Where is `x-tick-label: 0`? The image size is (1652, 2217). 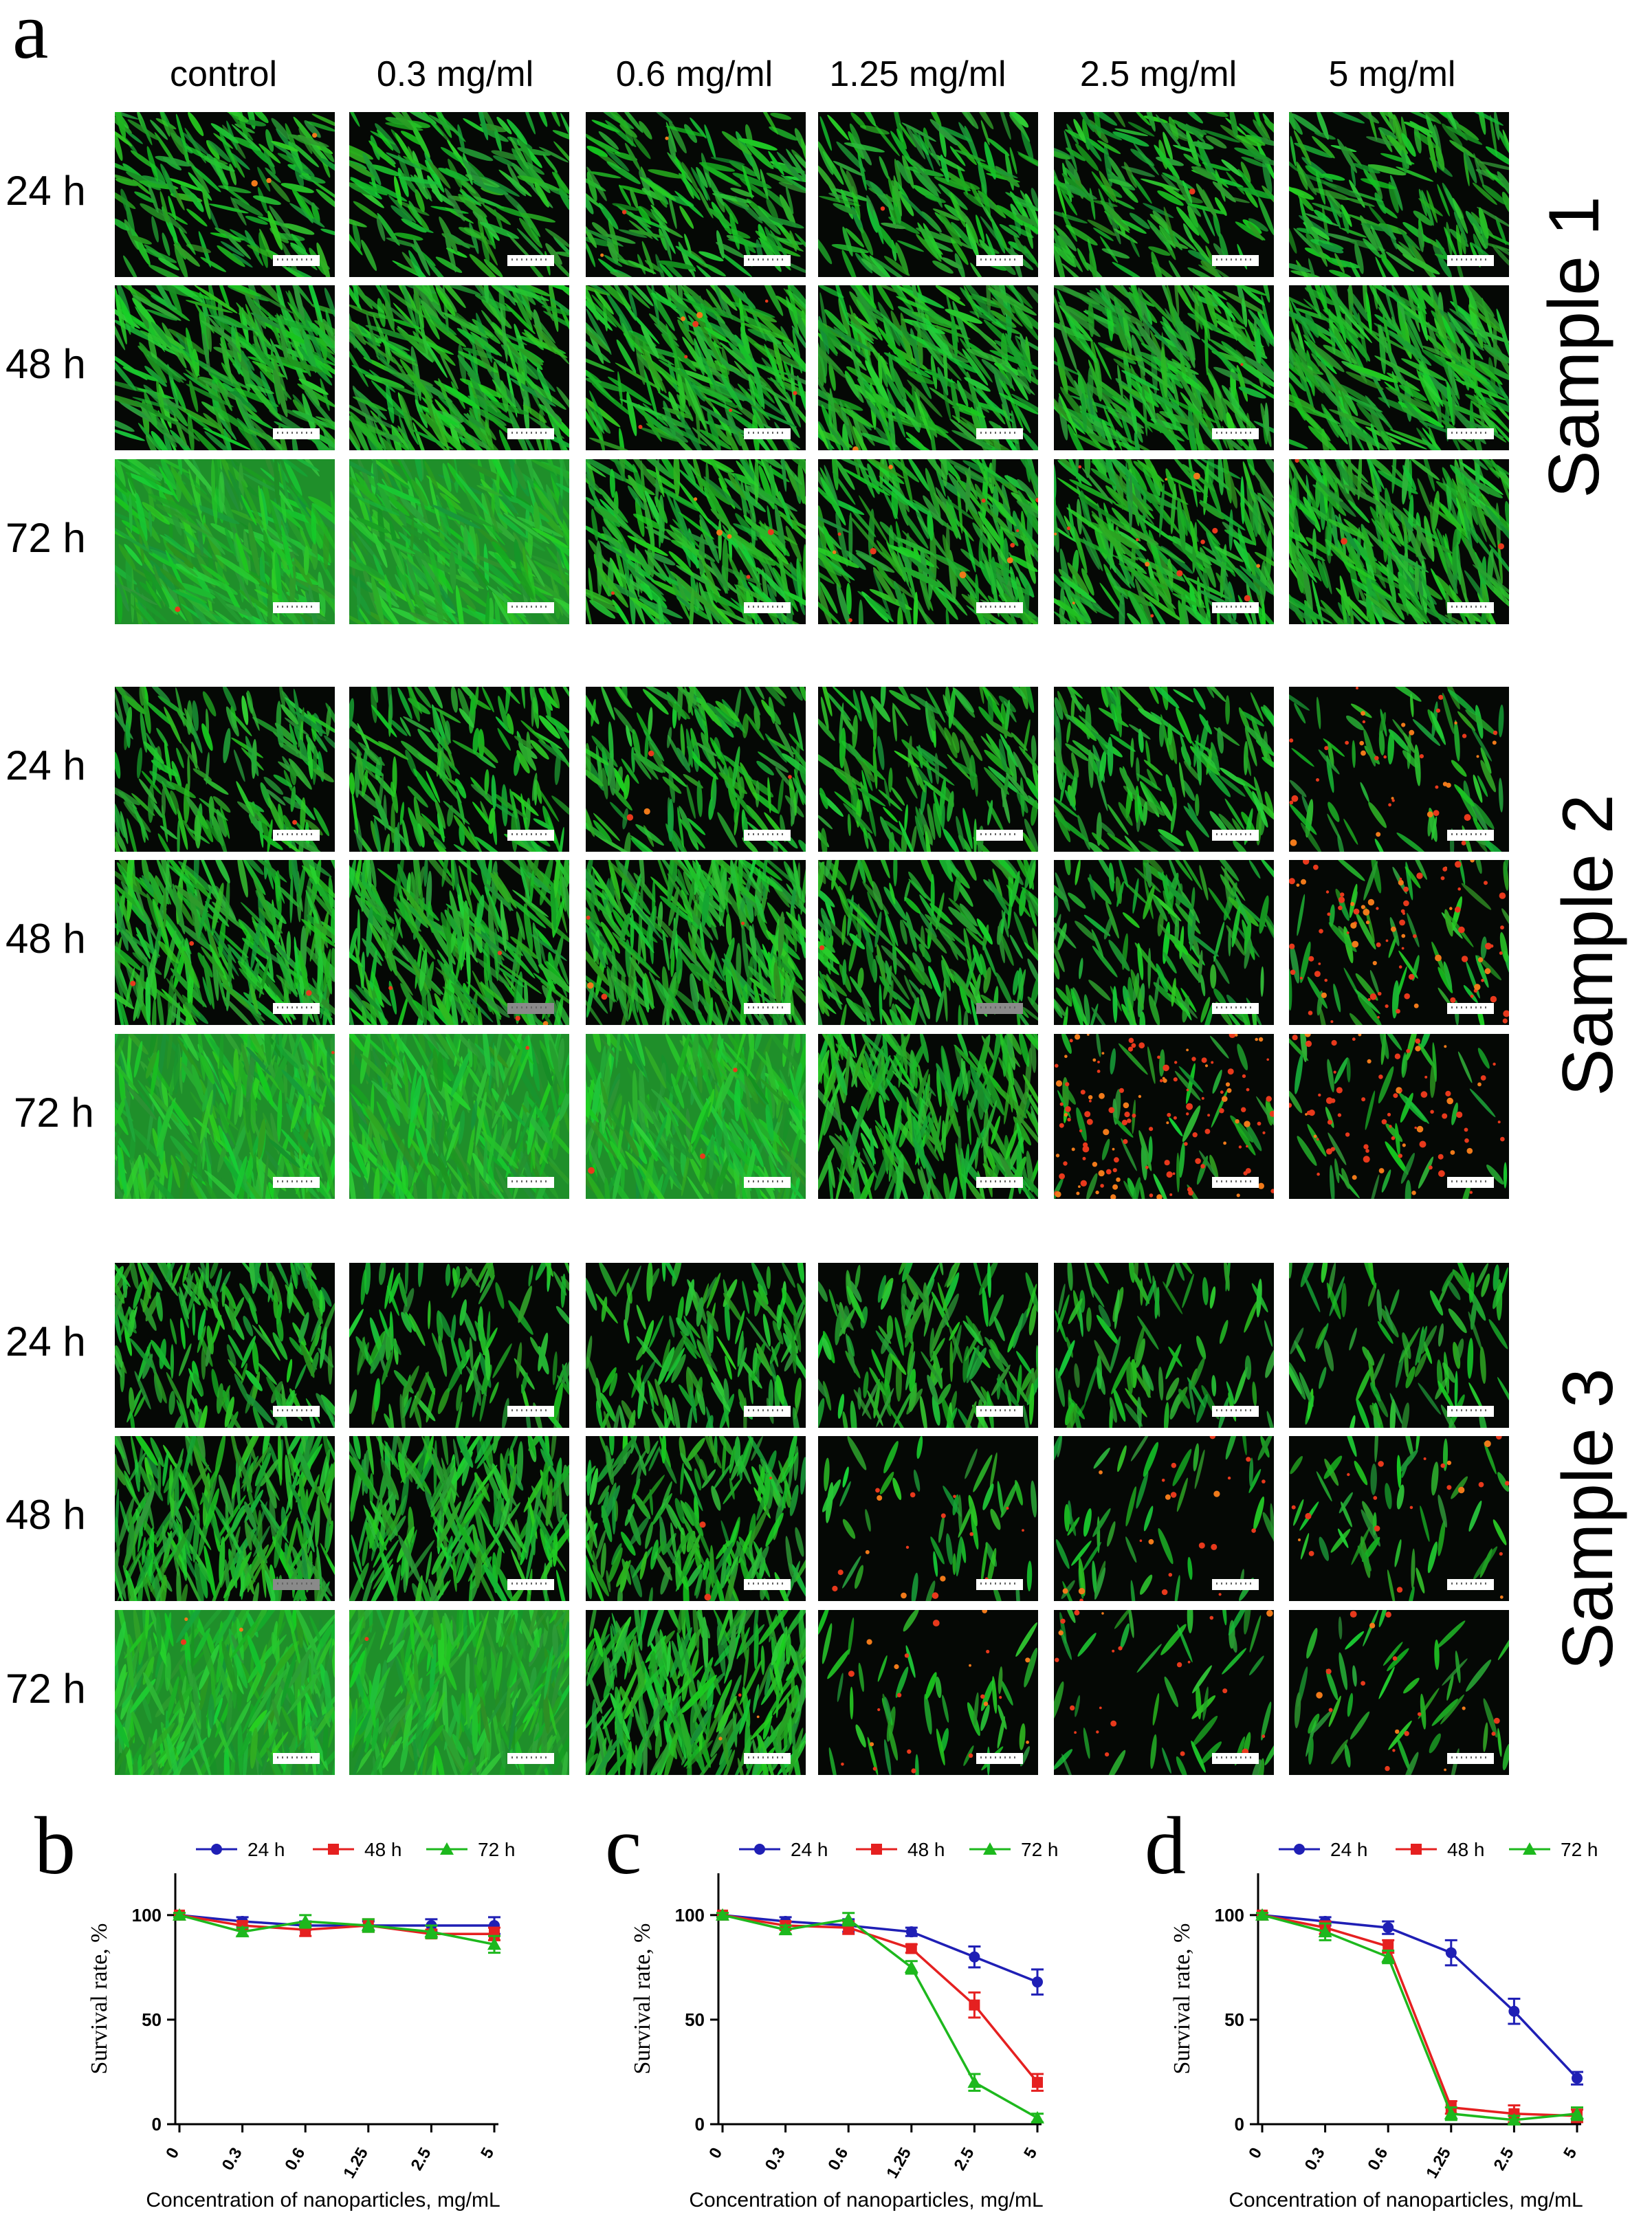 x-tick-label: 0 is located at coordinates (1255, 2153).